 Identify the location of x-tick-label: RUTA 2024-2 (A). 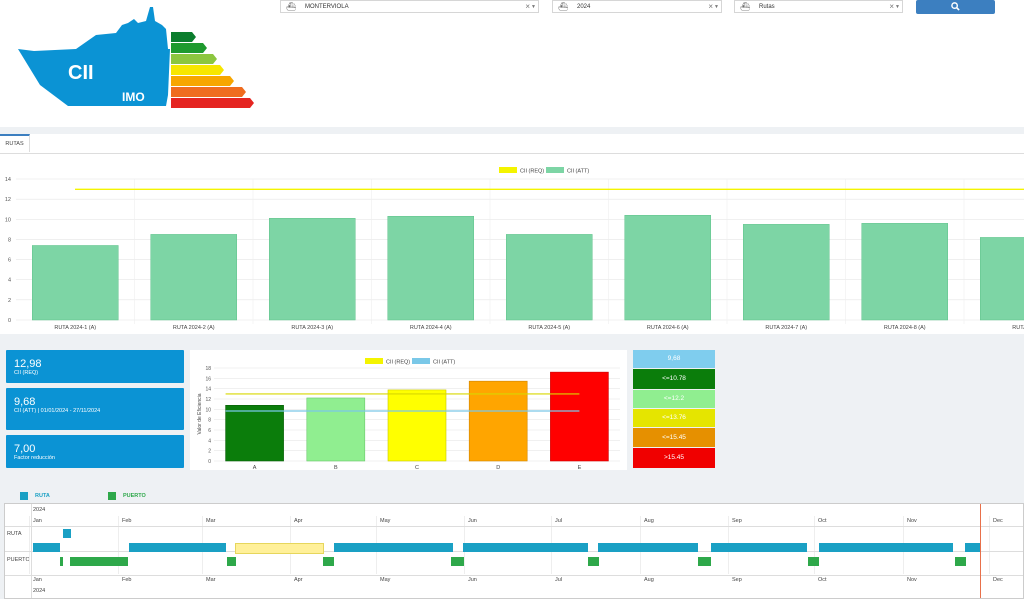
(194, 328).